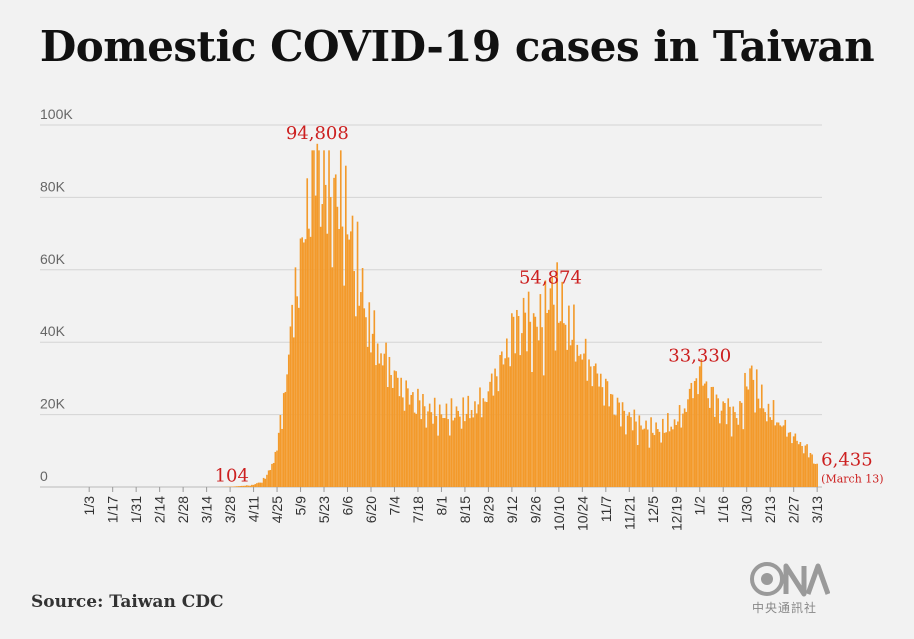 This screenshot has height=639, width=914. I want to click on x-tick-label: 2/14, so click(160, 509).